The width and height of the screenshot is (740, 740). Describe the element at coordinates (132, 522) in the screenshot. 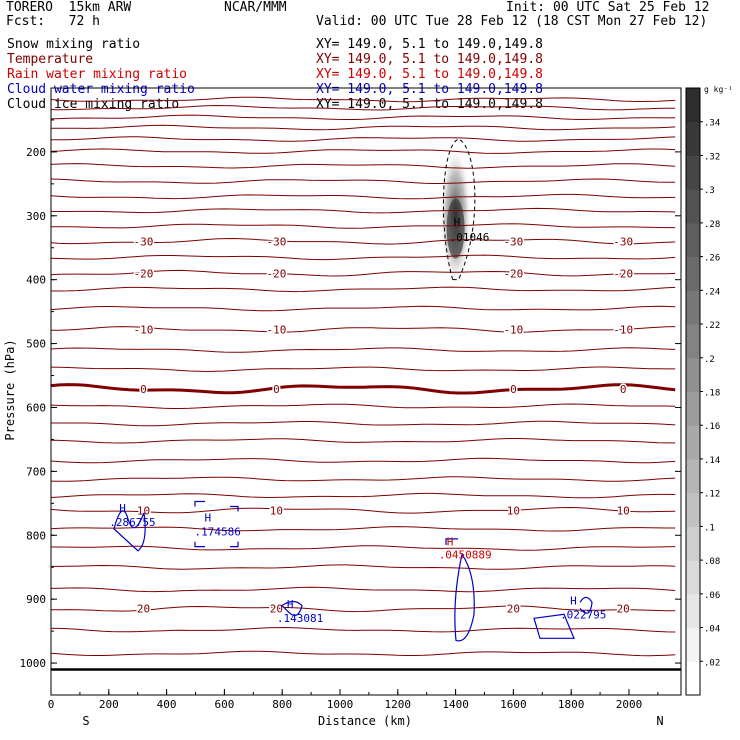

I see `cloud-water-max-value: .286755` at that location.